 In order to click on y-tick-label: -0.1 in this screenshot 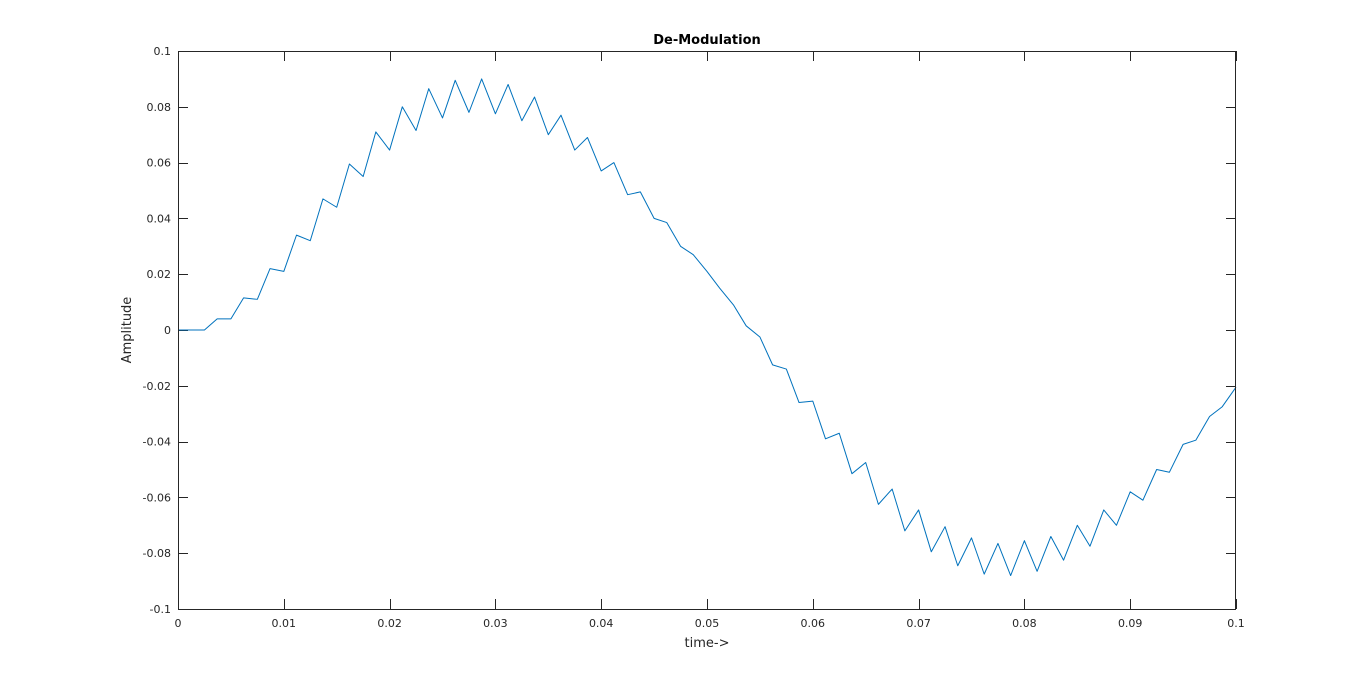, I will do `click(160, 609)`.